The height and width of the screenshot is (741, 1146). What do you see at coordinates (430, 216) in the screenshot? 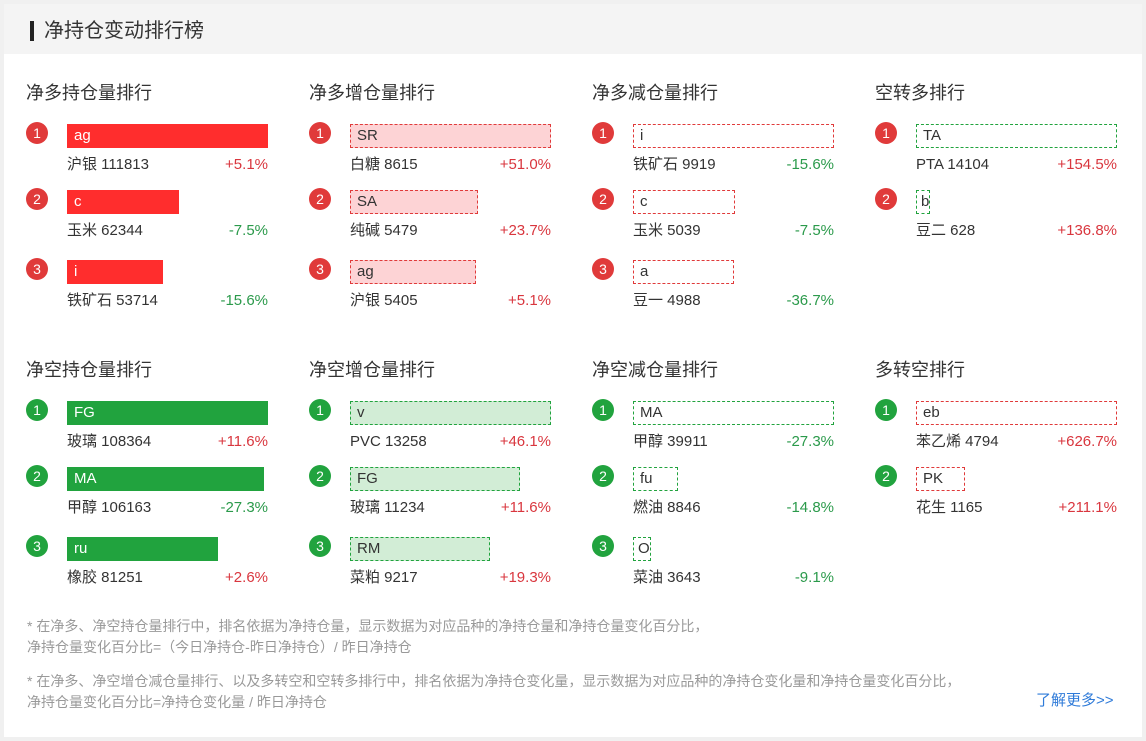
I see `rank-item: 2 SA 纯碱 5479 +23.7%` at bounding box center [430, 216].